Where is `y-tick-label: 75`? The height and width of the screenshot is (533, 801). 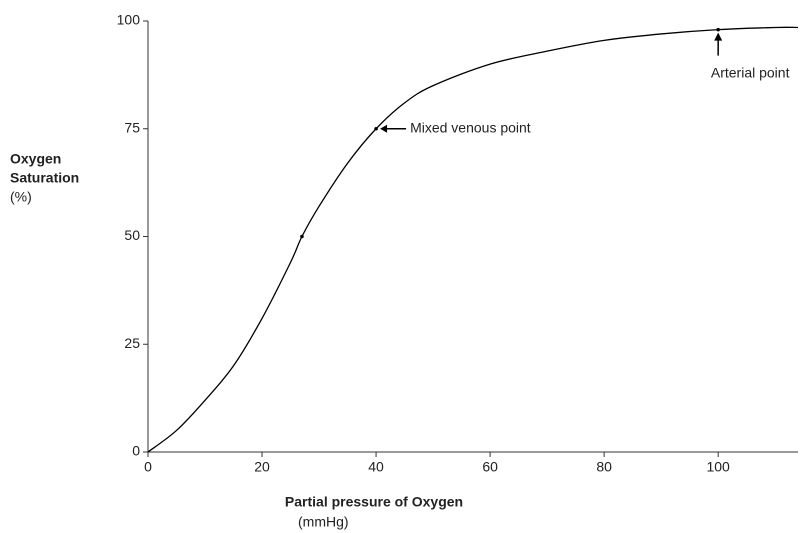 y-tick-label: 75 is located at coordinates (132, 127).